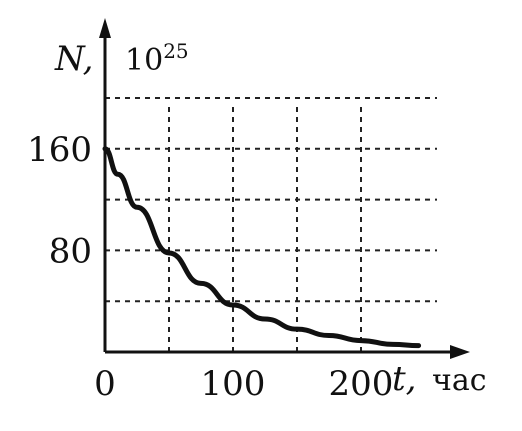  What do you see at coordinates (233, 384) in the screenshot?
I see `x-tick-label: 100` at bounding box center [233, 384].